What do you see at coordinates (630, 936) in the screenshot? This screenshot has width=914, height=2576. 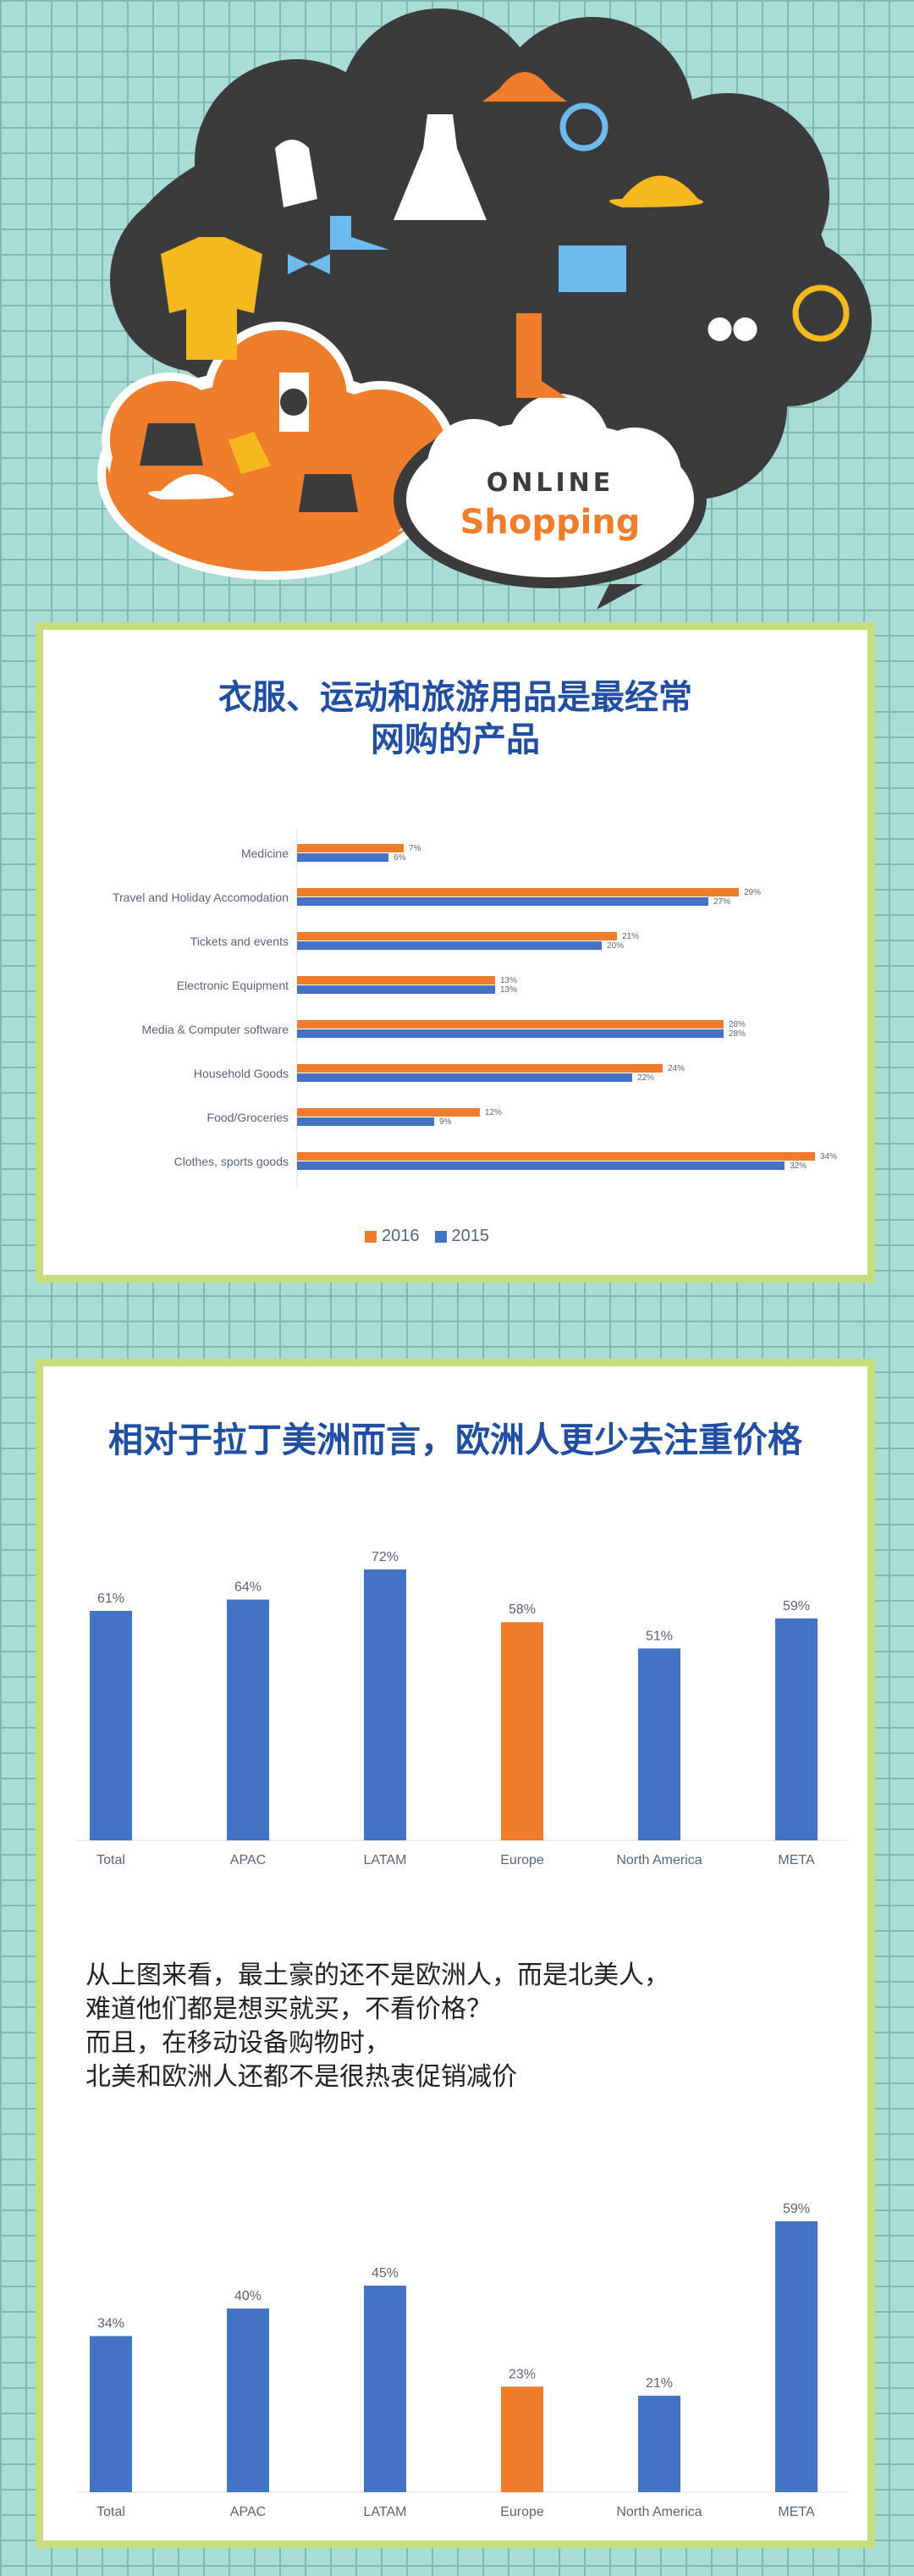 I see `hbar-value-label: 21%` at bounding box center [630, 936].